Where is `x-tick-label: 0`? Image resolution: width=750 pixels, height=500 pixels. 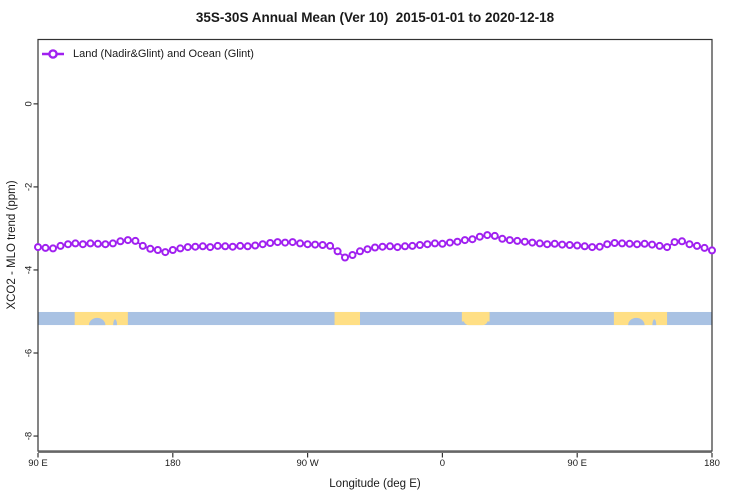 x-tick-label: 0 is located at coordinates (442, 463).